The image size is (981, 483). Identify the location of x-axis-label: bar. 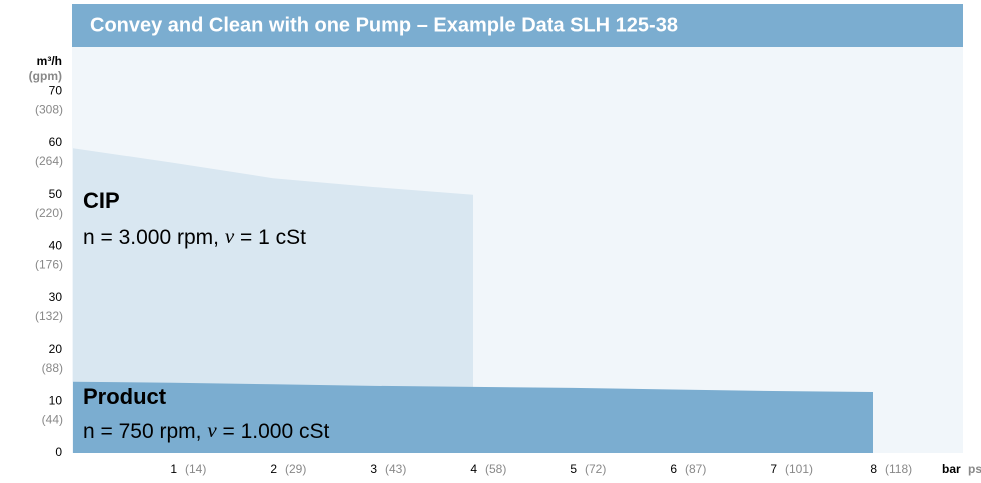
(951, 469).